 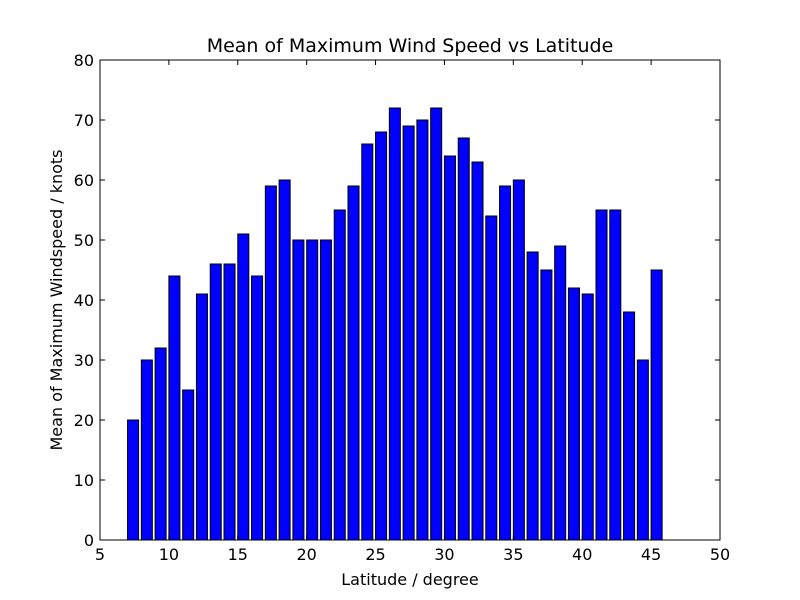 I want to click on x-tick-label-10: 10, so click(x=169, y=554).